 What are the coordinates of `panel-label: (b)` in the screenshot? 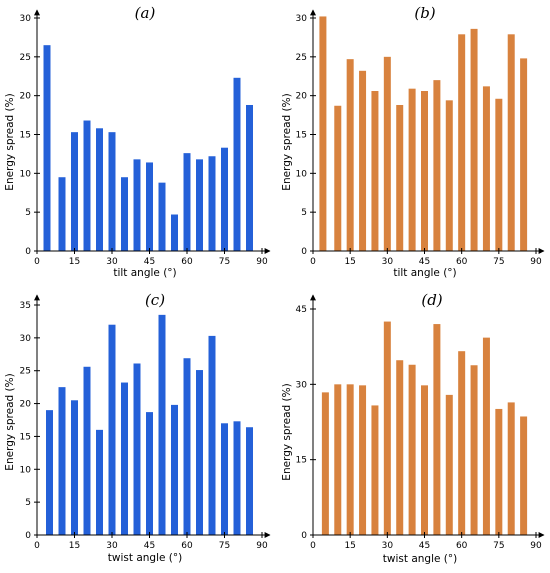 It's located at (424, 13).